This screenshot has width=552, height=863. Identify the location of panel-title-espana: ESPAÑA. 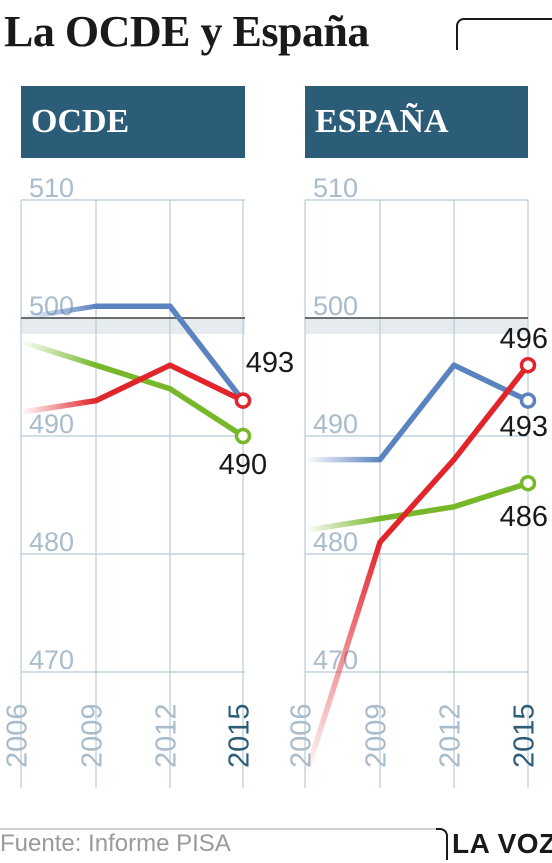
(416, 122).